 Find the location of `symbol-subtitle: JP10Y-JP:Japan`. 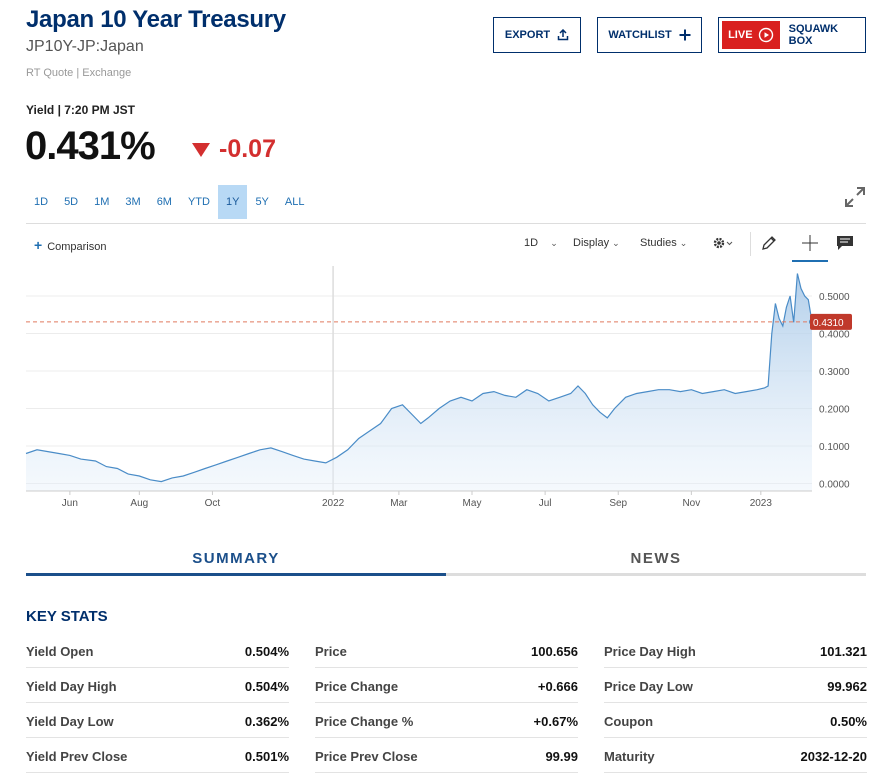

symbol-subtitle: JP10Y-JP:Japan is located at coordinates (85, 46).